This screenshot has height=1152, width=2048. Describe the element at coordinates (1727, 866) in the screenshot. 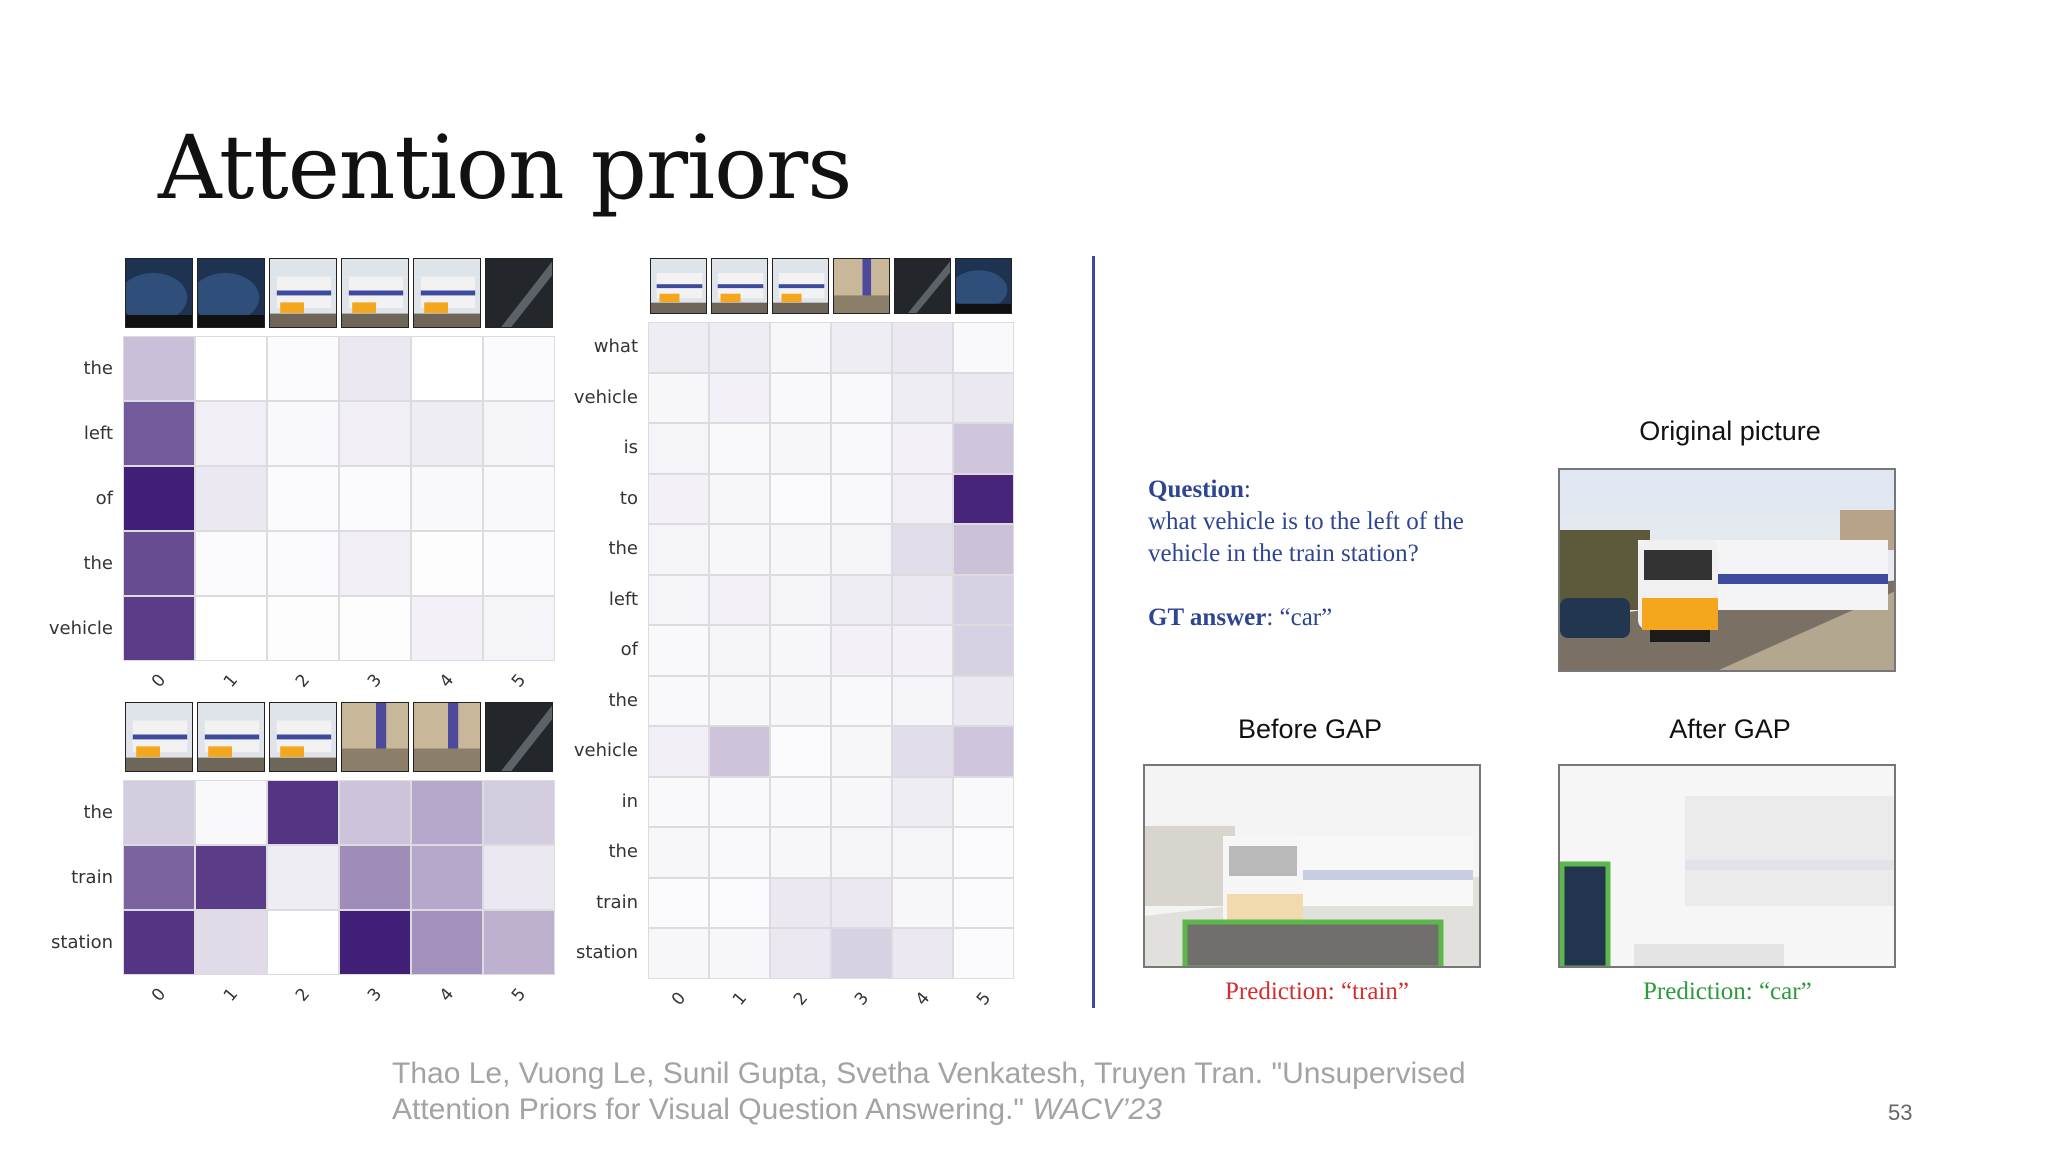

I see `after-gap-picture` at that location.